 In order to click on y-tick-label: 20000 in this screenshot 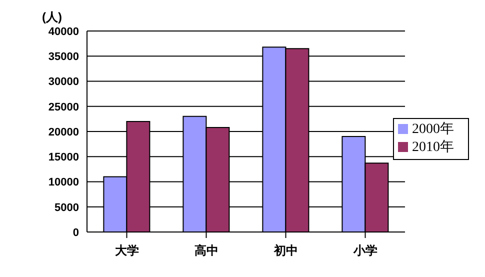, I will do `click(63, 132)`.